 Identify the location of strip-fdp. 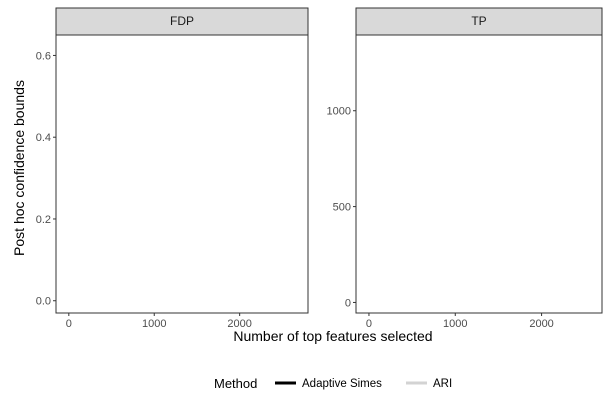
(182, 21).